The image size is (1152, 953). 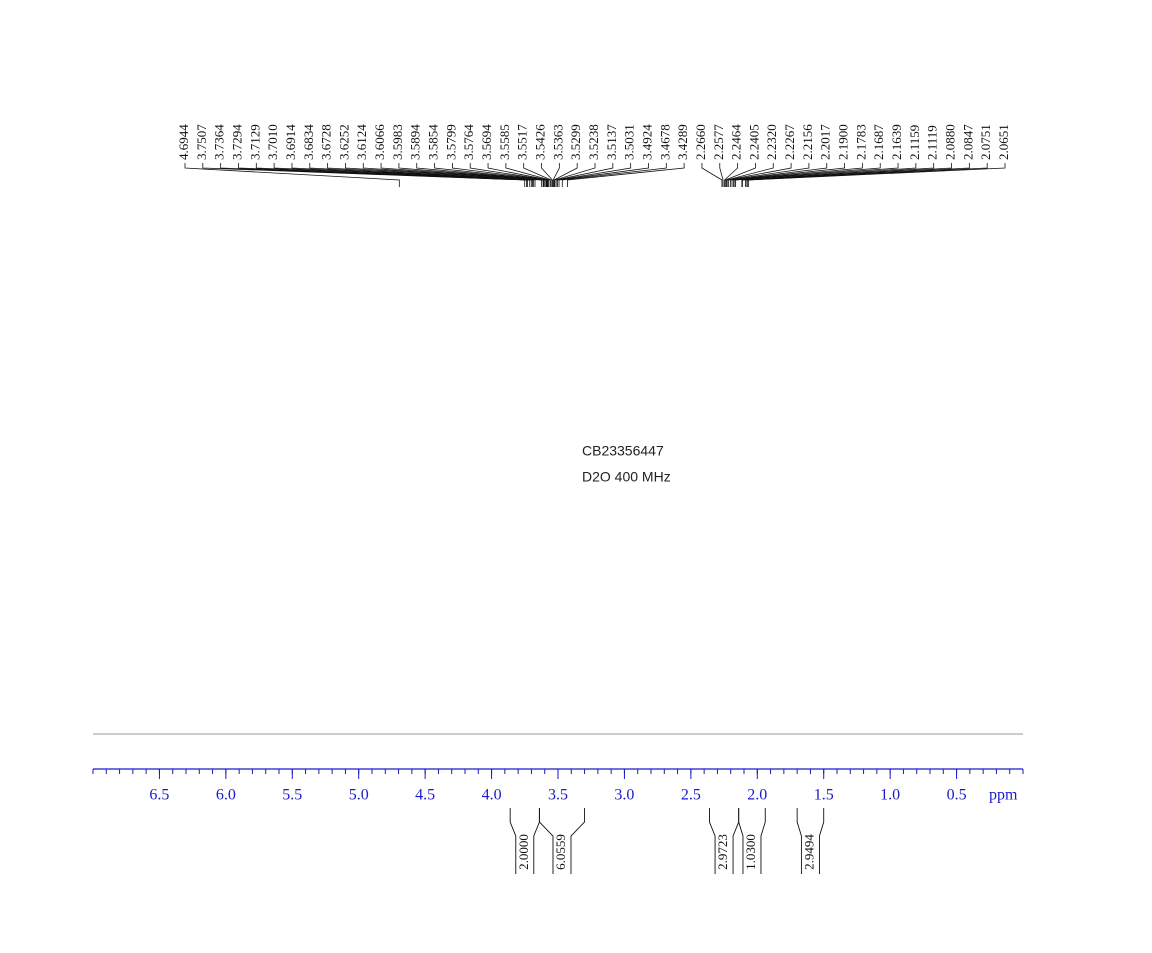 I want to click on peak-label: 3.5238, so click(x=593, y=142).